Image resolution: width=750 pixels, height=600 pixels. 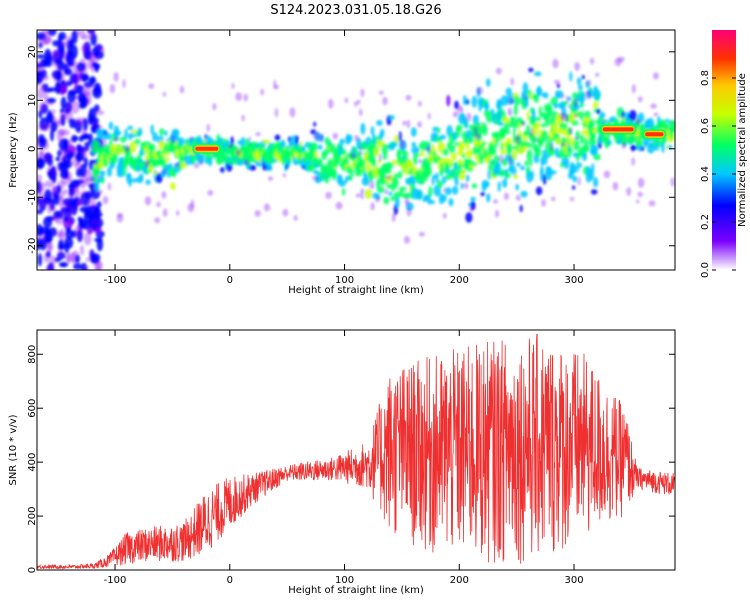 What do you see at coordinates (32, 354) in the screenshot?
I see `snr-y-tick-label: 800` at bounding box center [32, 354].